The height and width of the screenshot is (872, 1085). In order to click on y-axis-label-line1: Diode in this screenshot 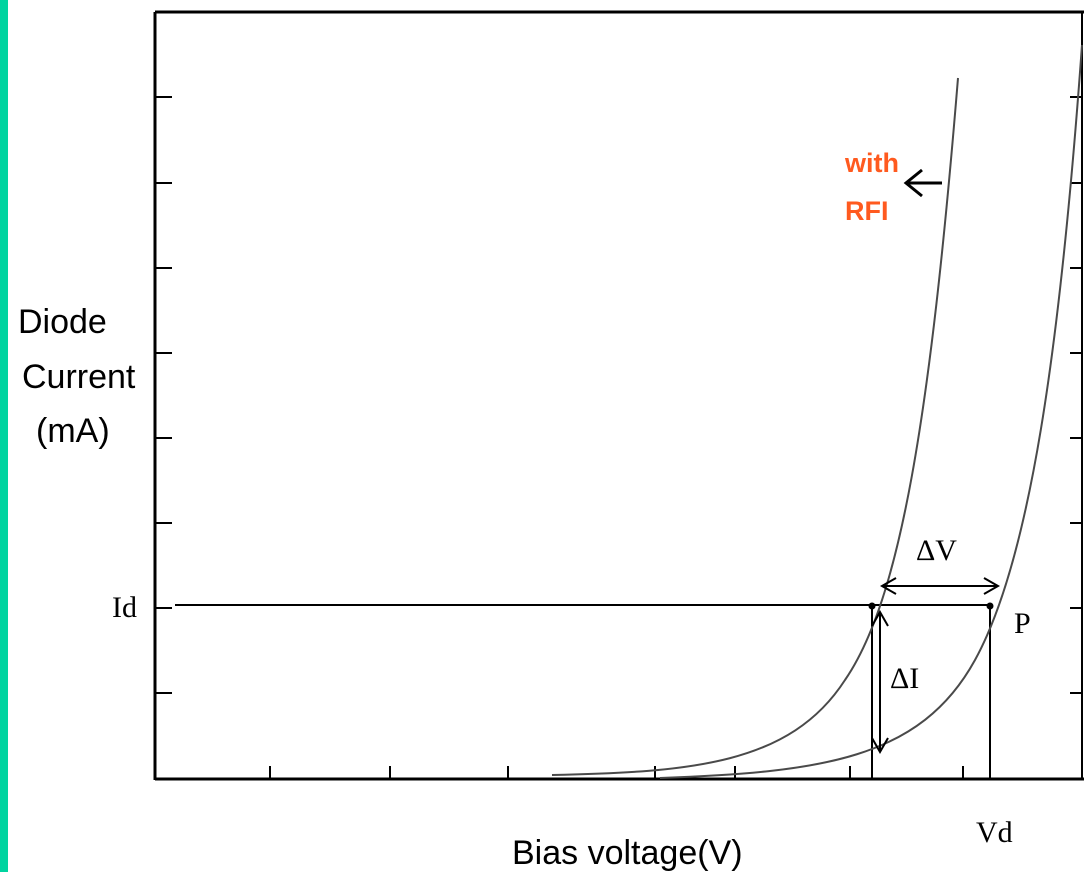, I will do `click(62, 322)`.